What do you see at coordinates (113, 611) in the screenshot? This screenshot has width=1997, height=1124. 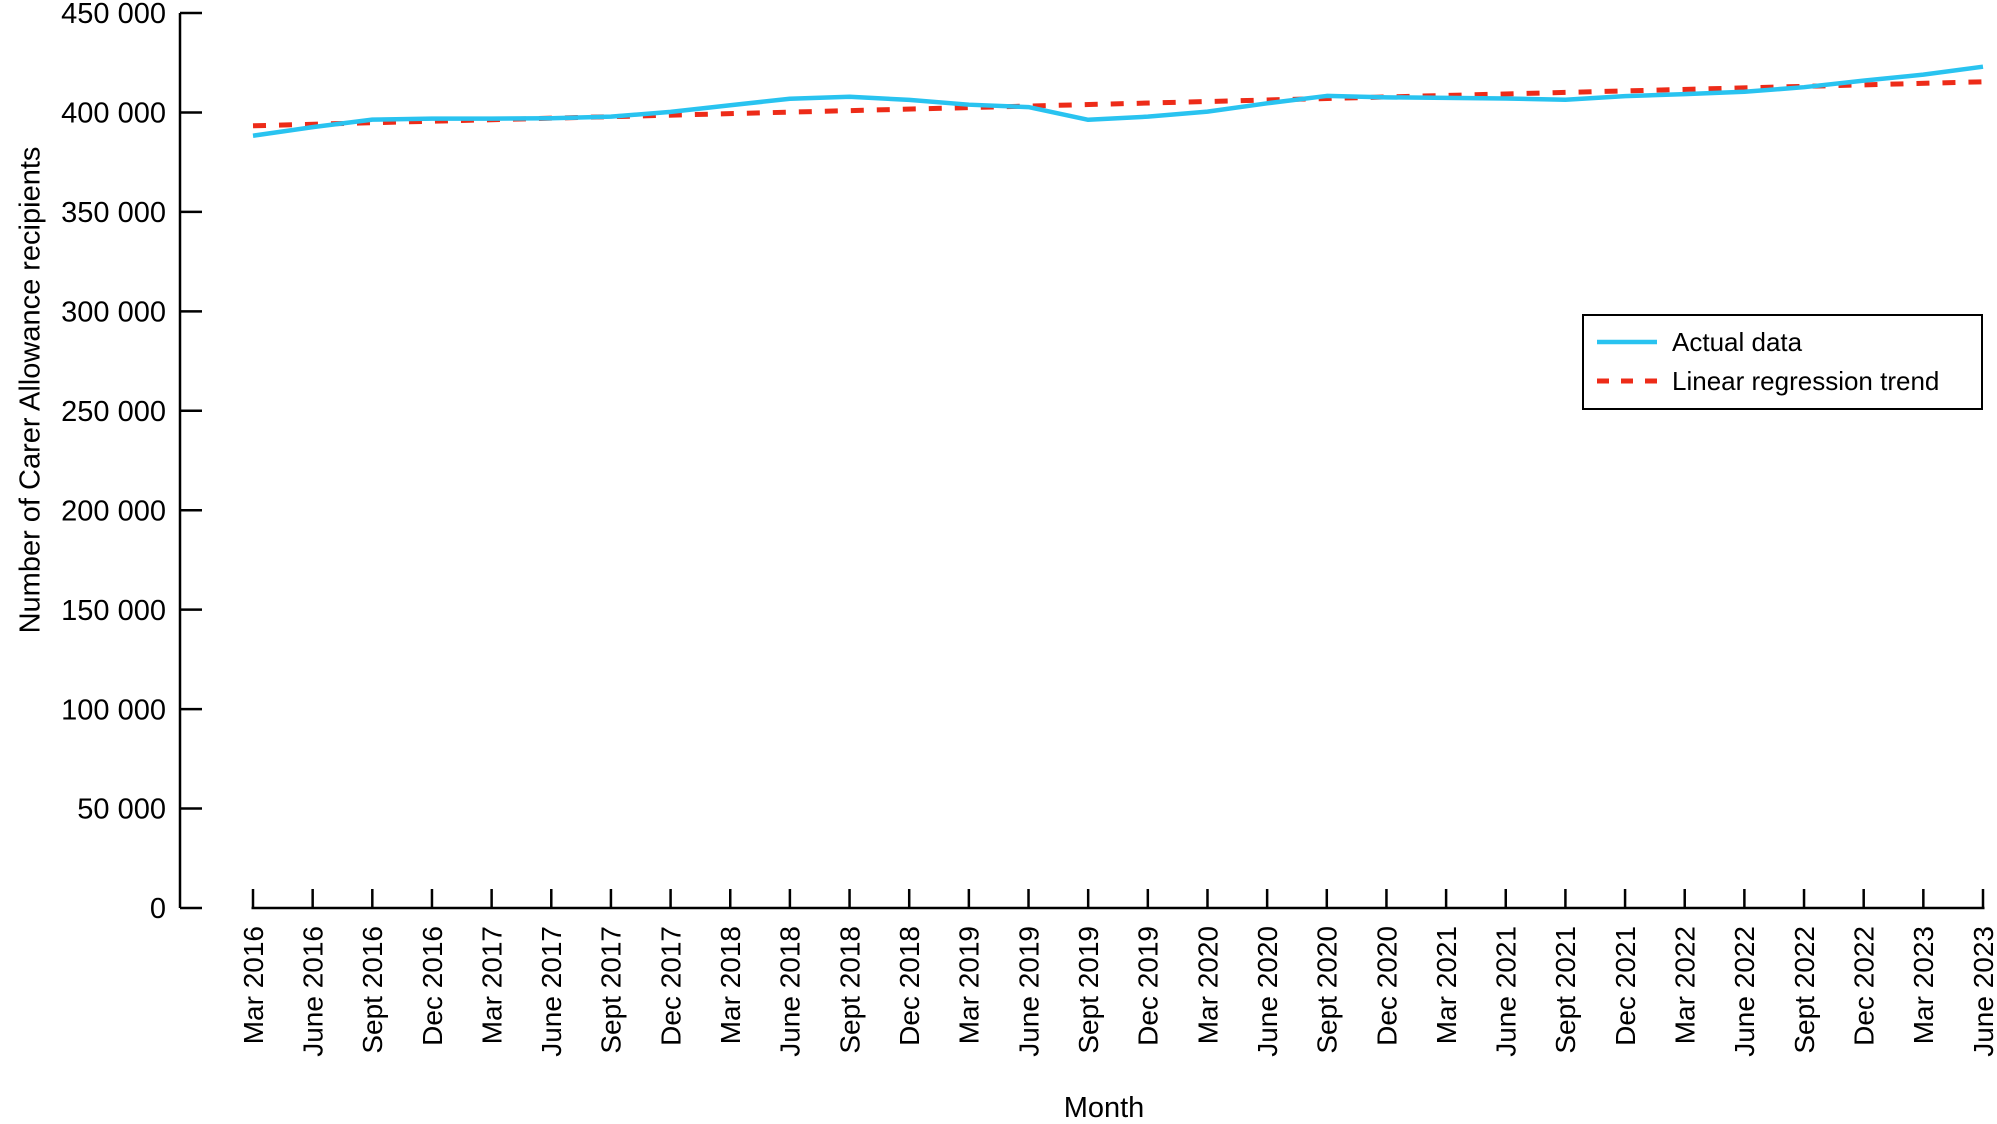 I see `y-tick-label: 150 000` at bounding box center [113, 611].